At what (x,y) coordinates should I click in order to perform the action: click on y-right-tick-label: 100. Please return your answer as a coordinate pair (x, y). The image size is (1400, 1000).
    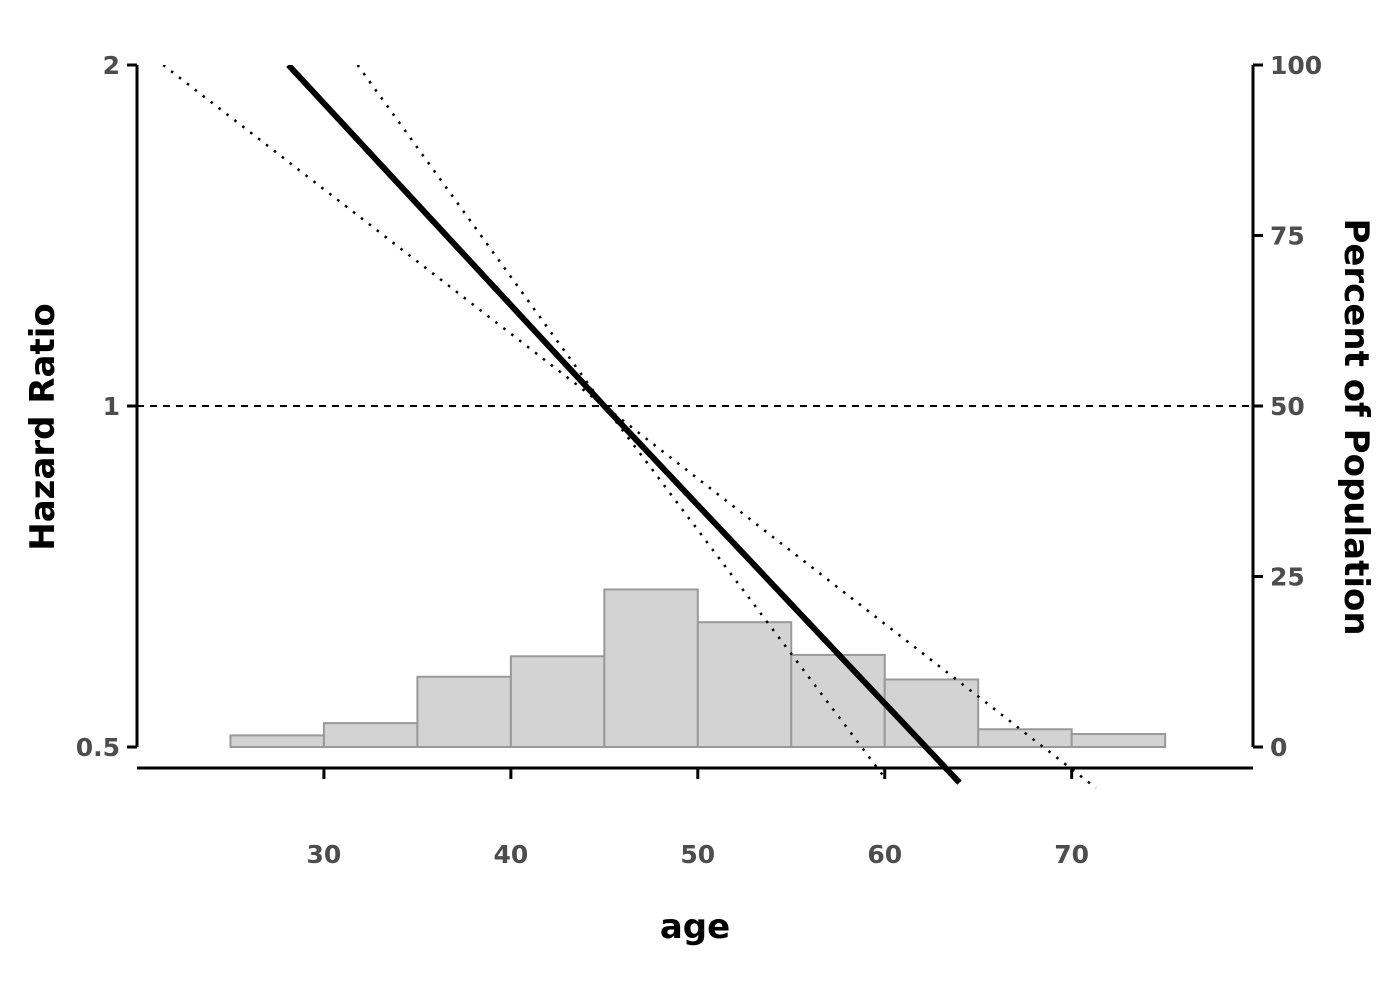
    Looking at the image, I should click on (1296, 65).